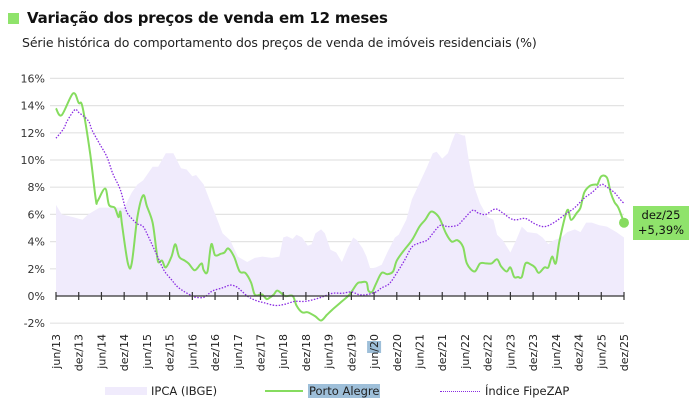 Image resolution: width=695 pixels, height=410 pixels. What do you see at coordinates (344, 391) in the screenshot?
I see `legend-label: Porto Alegre` at bounding box center [344, 391].